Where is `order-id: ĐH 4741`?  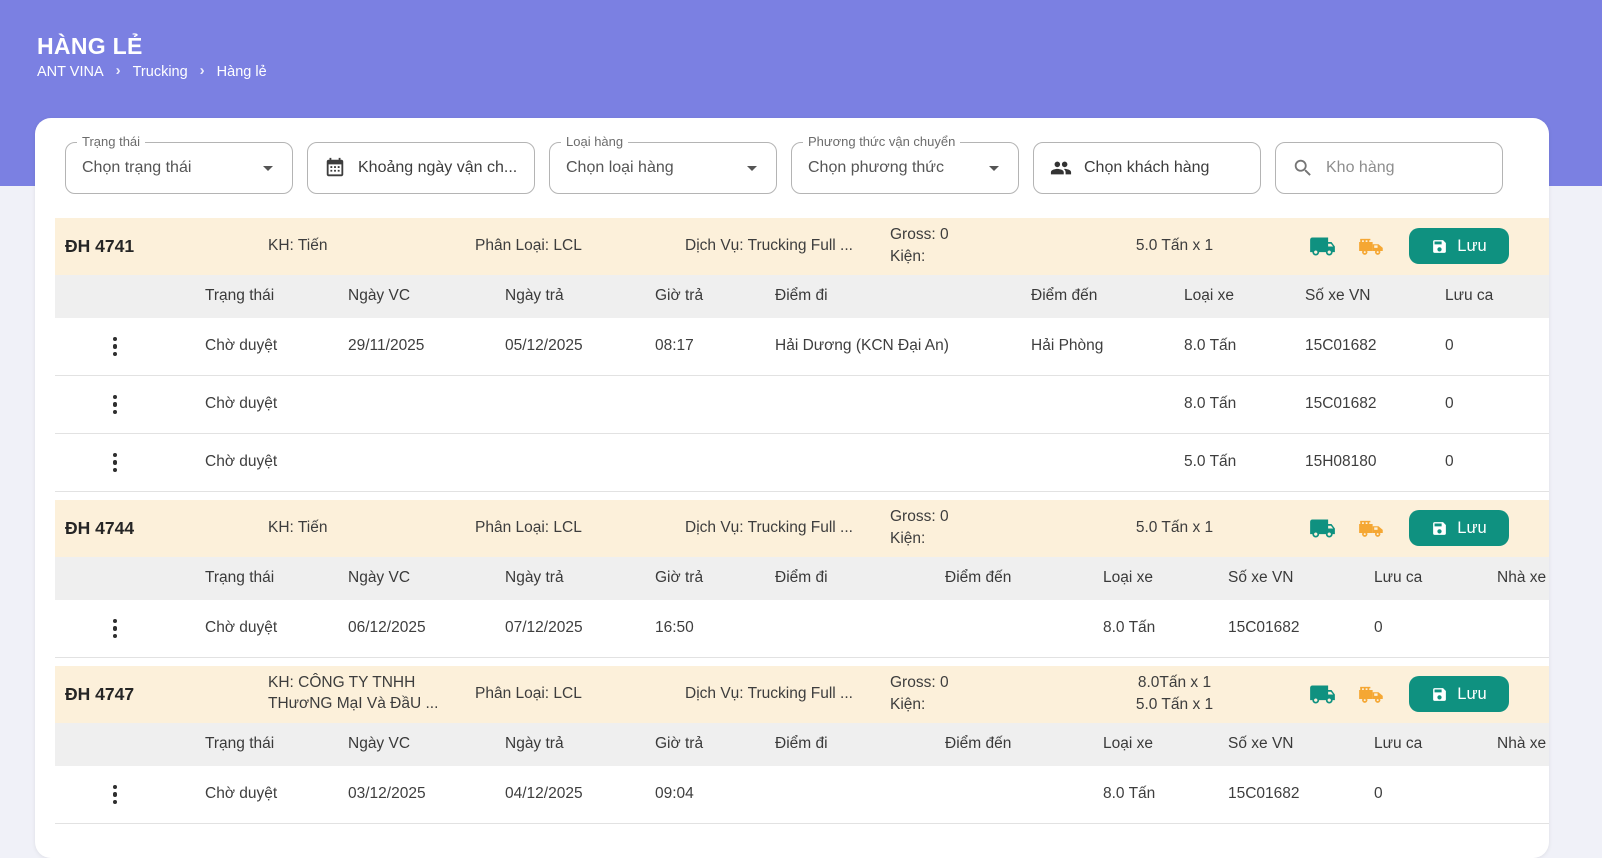 order-id: ĐH 4741 is located at coordinates (100, 245).